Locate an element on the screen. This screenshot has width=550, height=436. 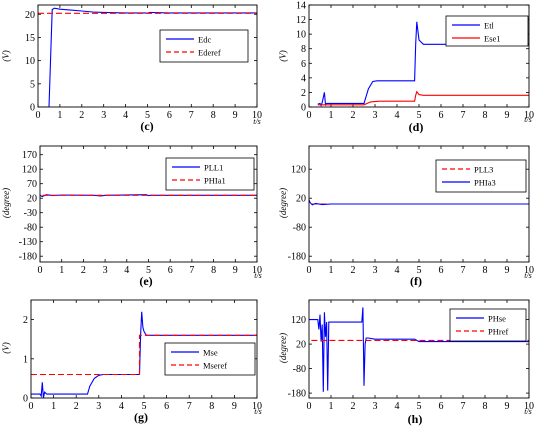
series-line-edc is located at coordinates (147, 57).